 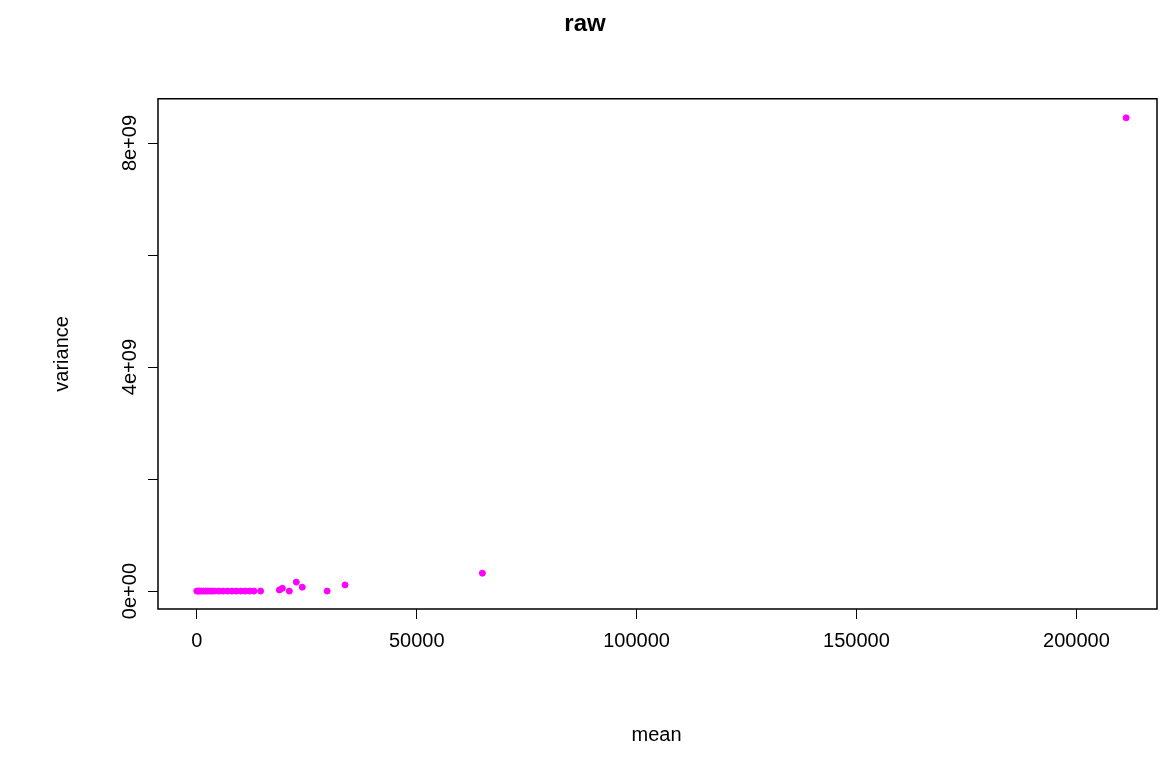 What do you see at coordinates (128, 591) in the screenshot?
I see `y-tick-label: 0e+00` at bounding box center [128, 591].